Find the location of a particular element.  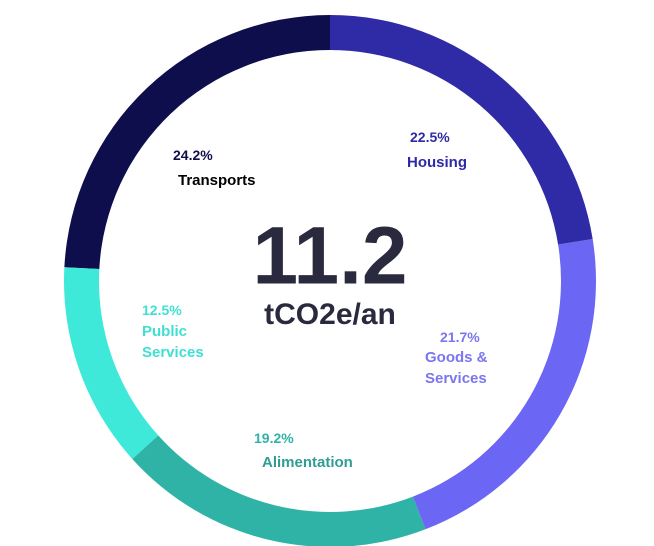

category-label: Goods & Services is located at coordinates (456, 368).